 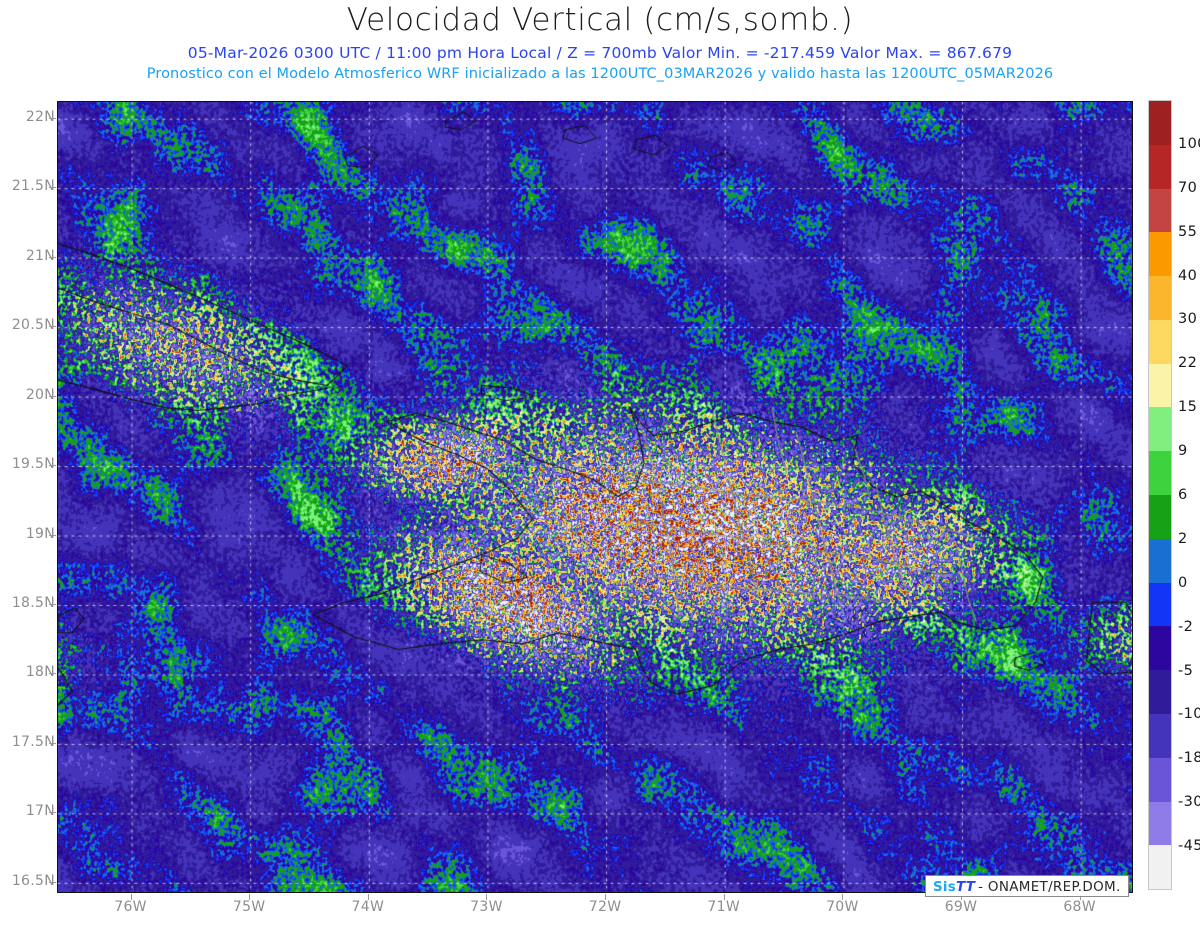 What do you see at coordinates (1188, 319) in the screenshot?
I see `colorbar-tick-label: 30` at bounding box center [1188, 319].